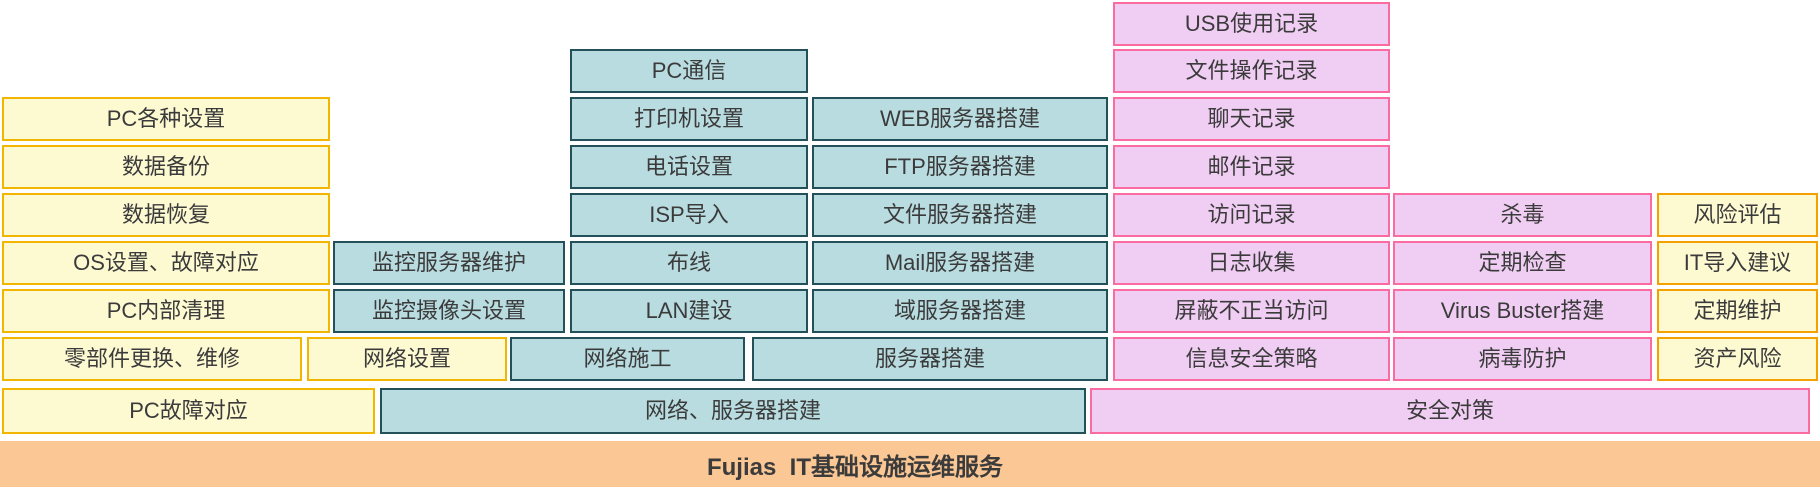  Describe the element at coordinates (930, 359) in the screenshot. I see `service-block: 服务器搭建` at that location.